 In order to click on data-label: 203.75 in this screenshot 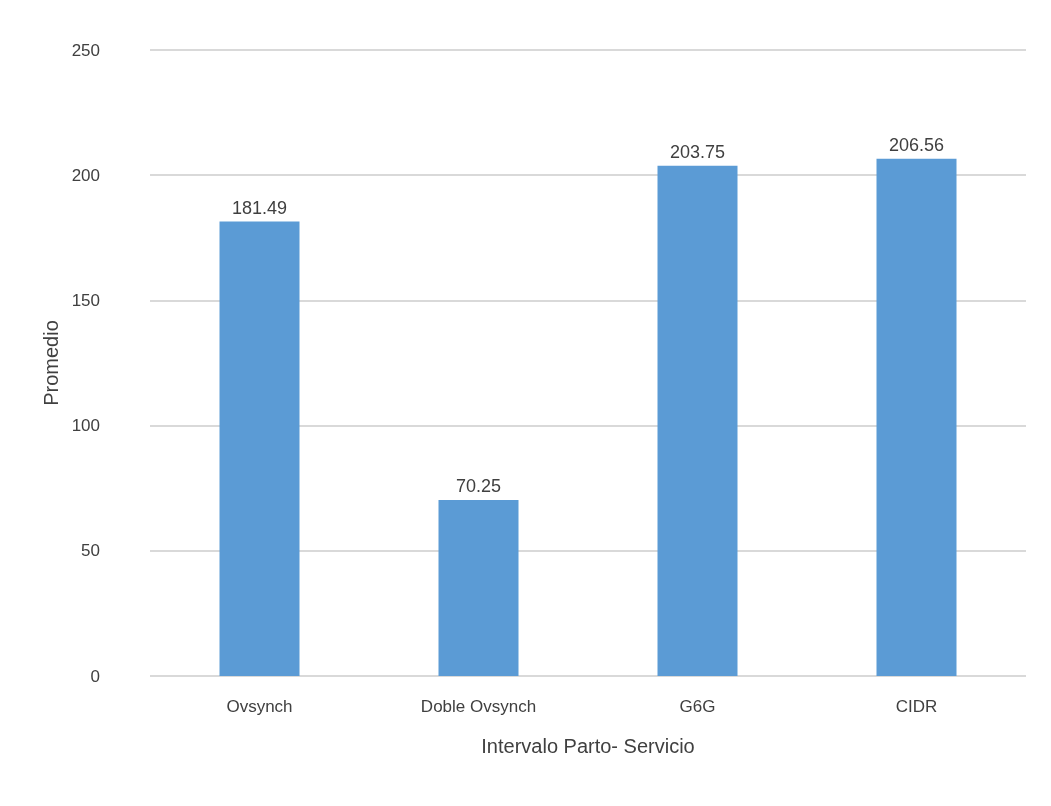, I will do `click(697, 151)`.